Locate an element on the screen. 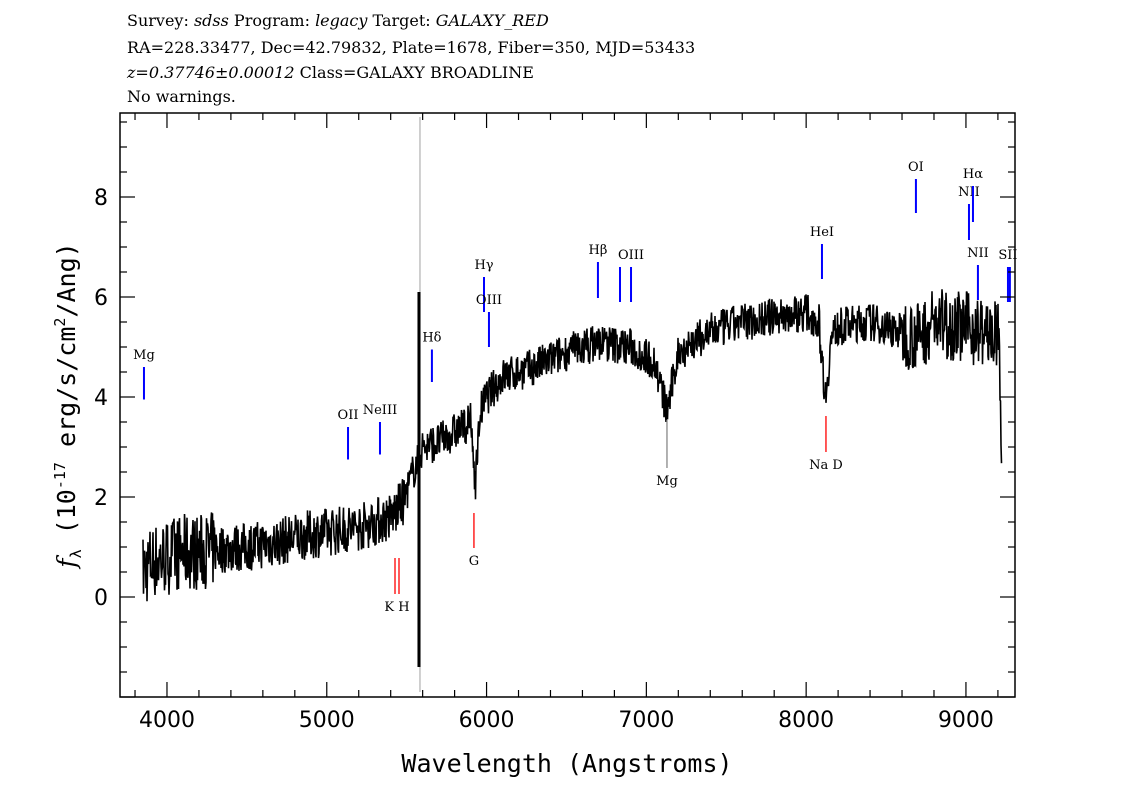  y-tick-label: 6 is located at coordinates (101, 298).